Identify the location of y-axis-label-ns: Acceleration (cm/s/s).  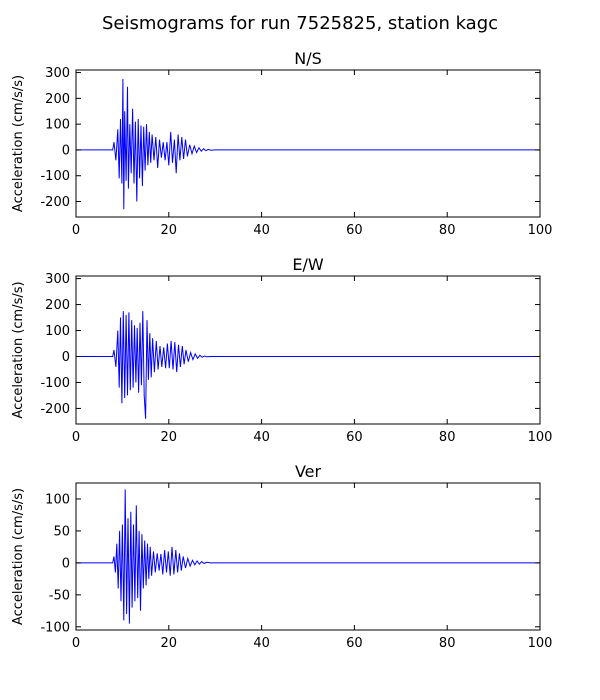
(18, 143).